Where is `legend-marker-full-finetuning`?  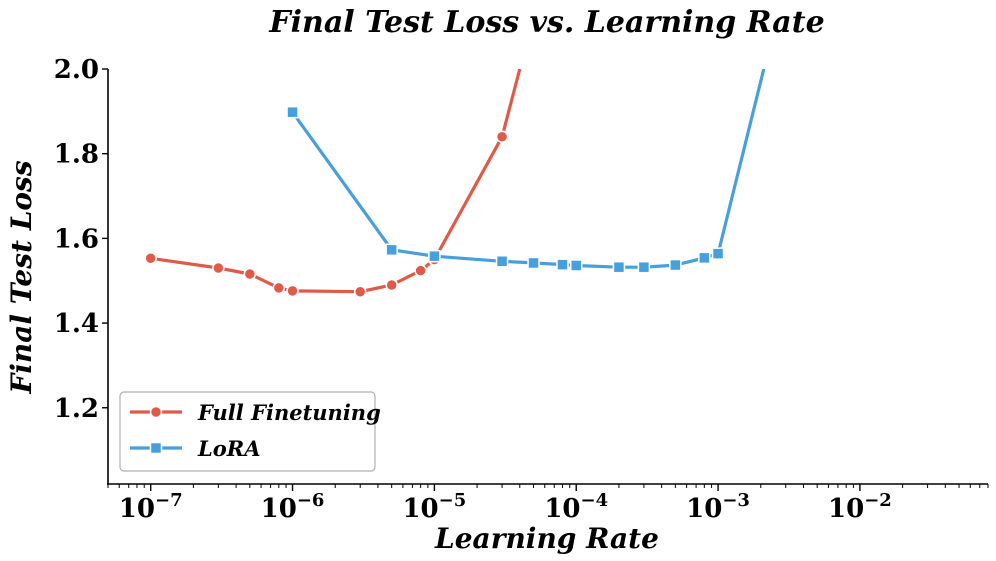
legend-marker-full-finetuning is located at coordinates (156, 412).